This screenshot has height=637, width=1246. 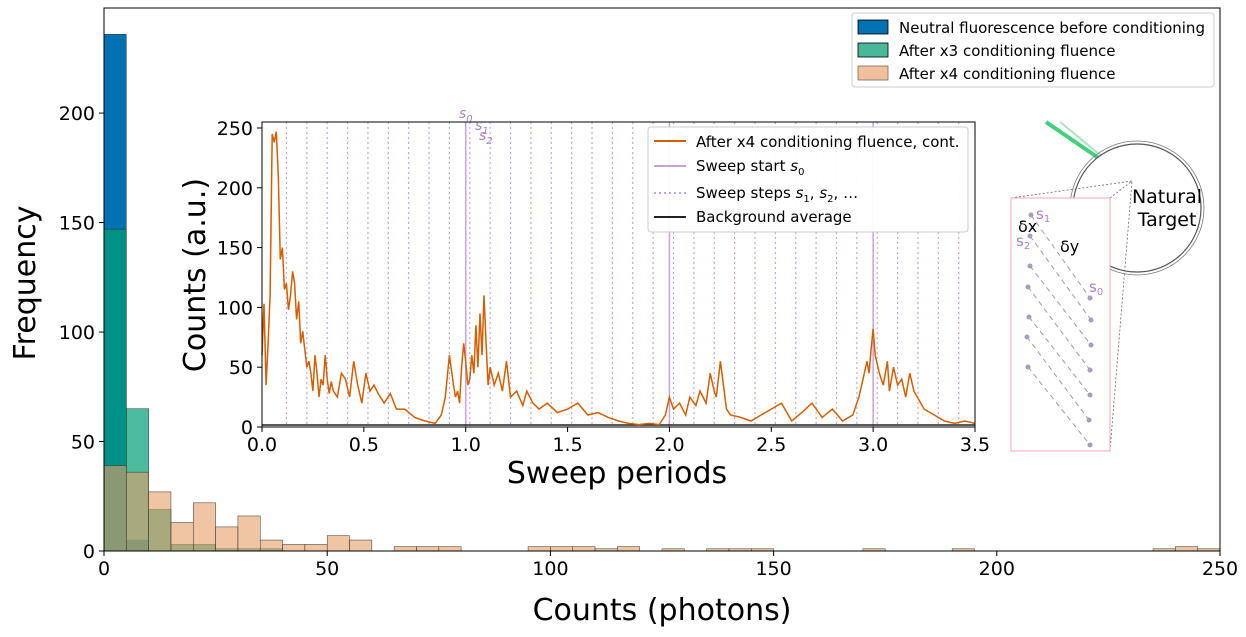 What do you see at coordinates (774, 217) in the screenshot?
I see `inset-legend-label-background: Background average` at bounding box center [774, 217].